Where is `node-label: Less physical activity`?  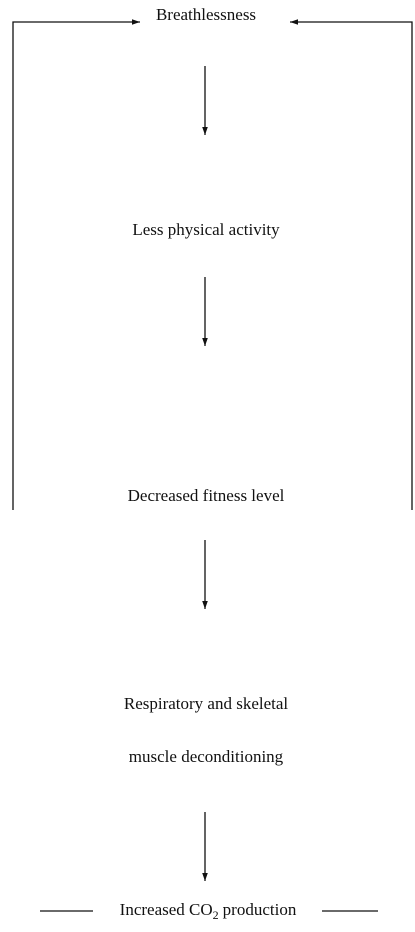 node-label: Less physical activity is located at coordinates (206, 229).